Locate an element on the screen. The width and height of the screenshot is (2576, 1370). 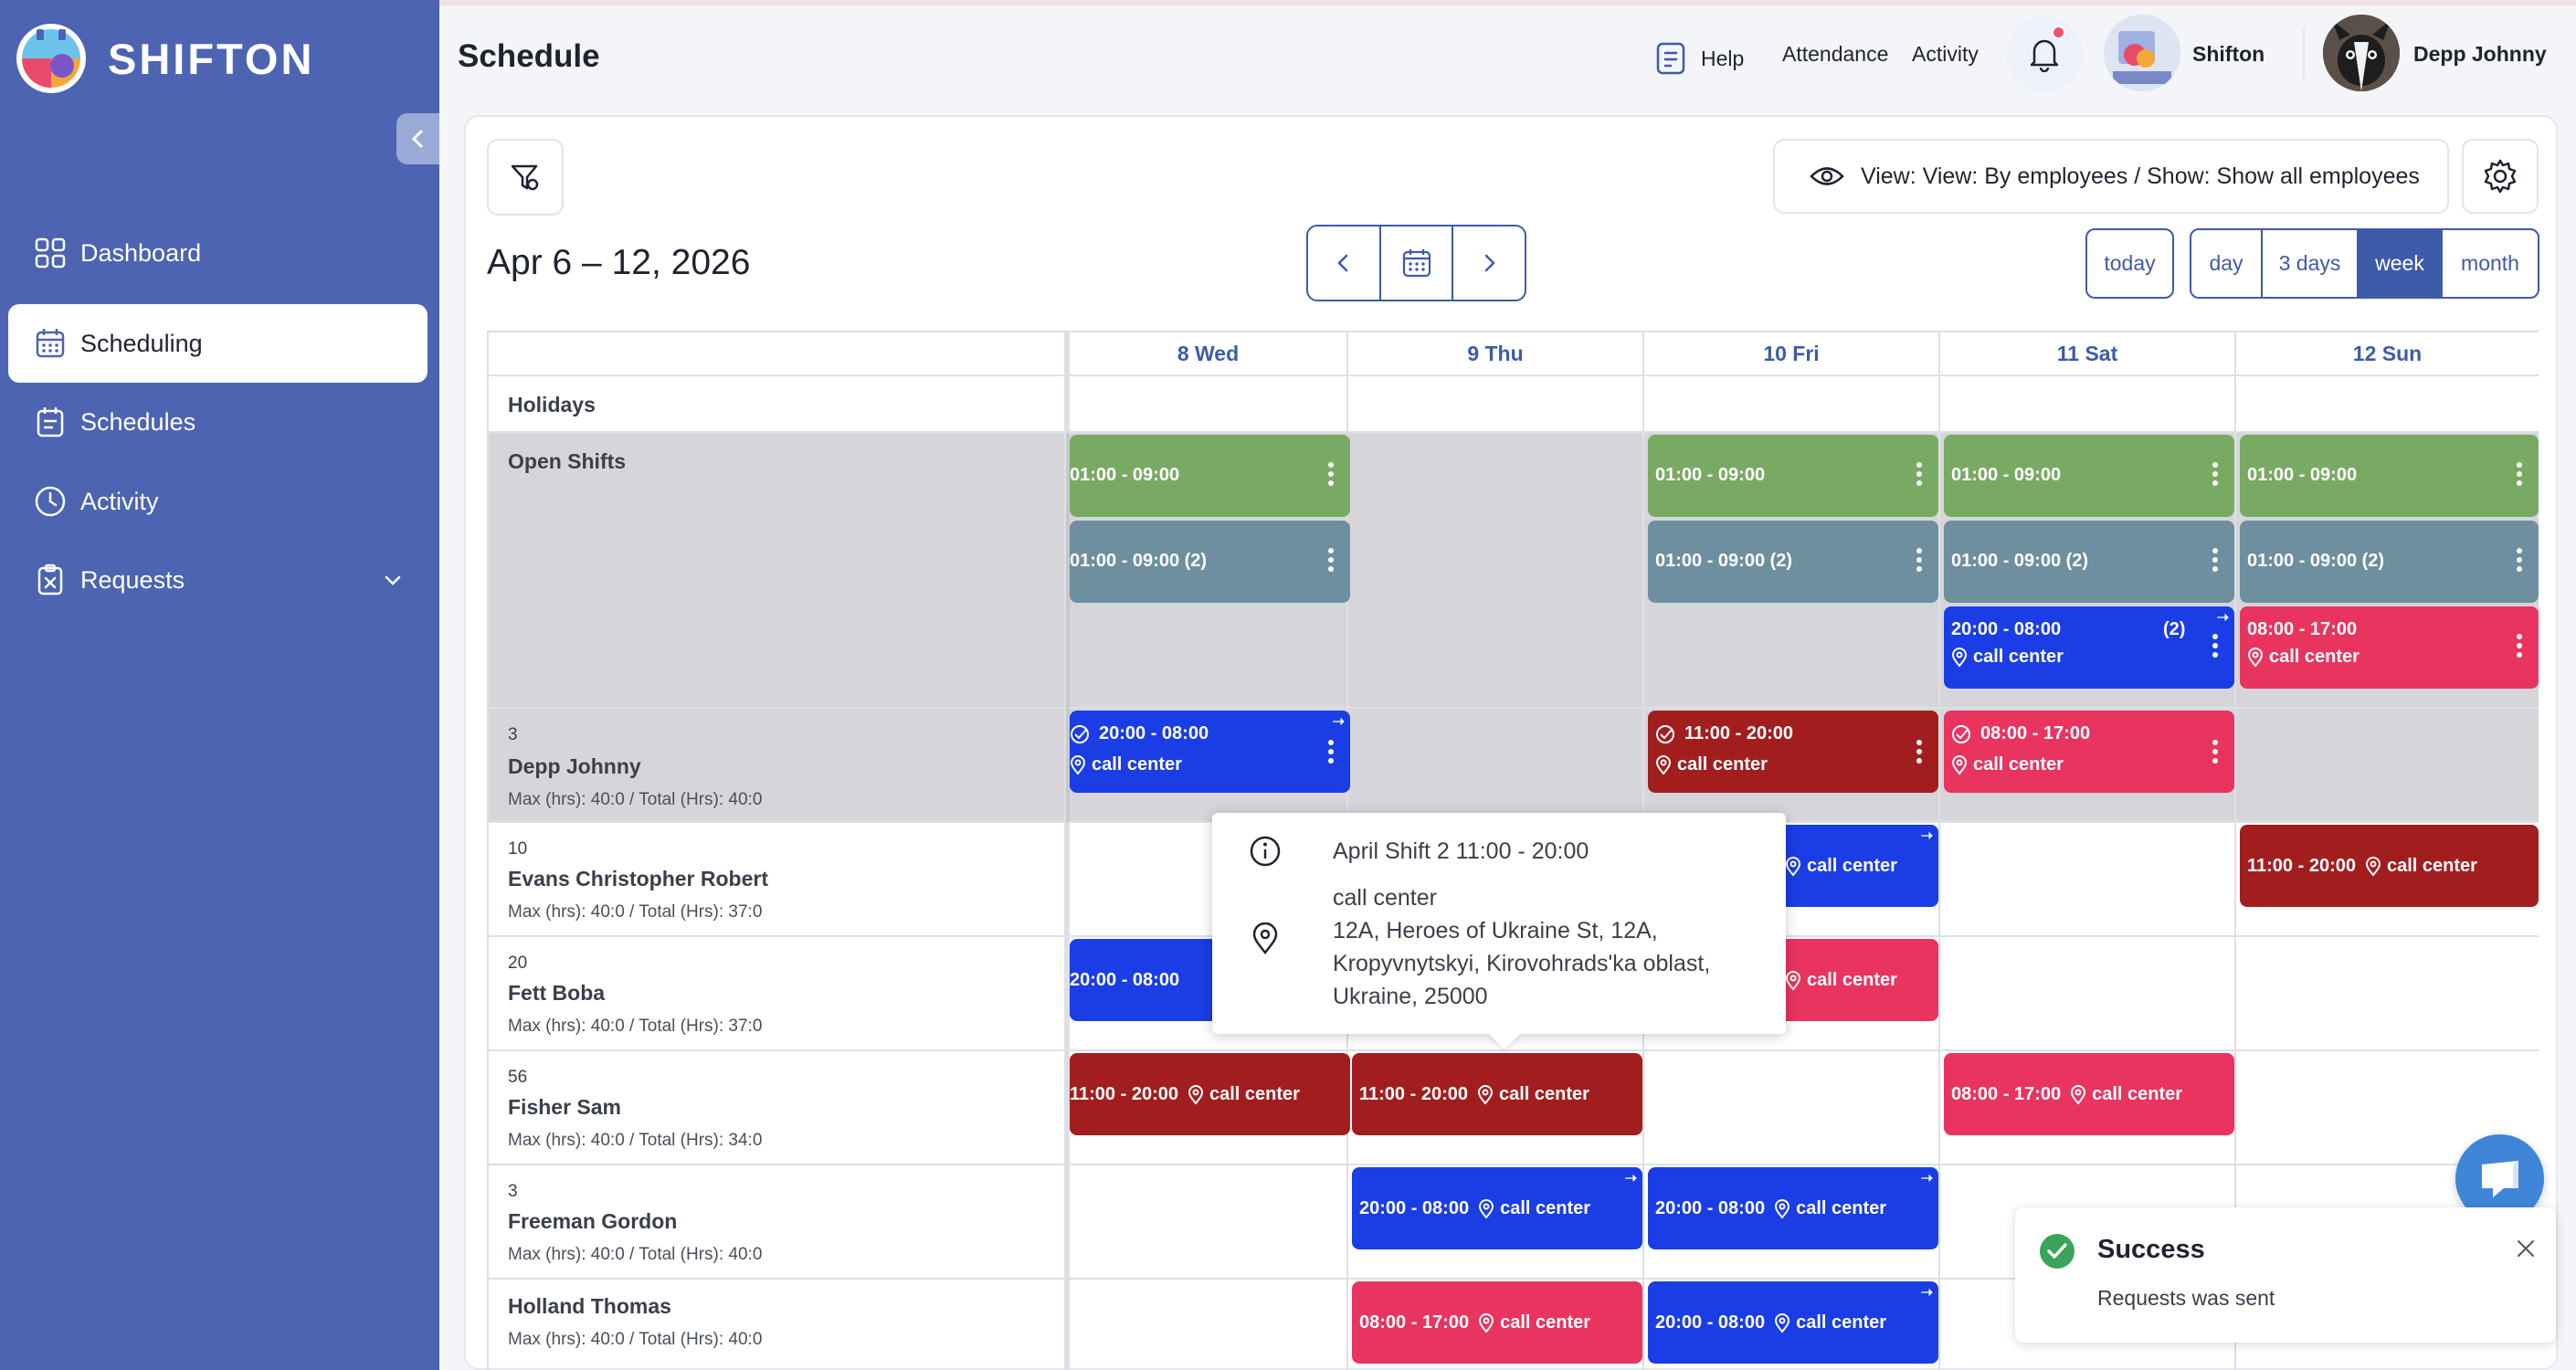
bell-icon is located at coordinates (2044, 55).